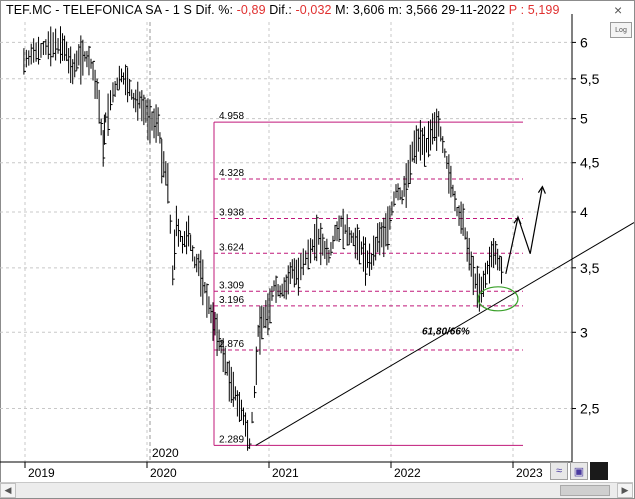  Describe the element at coordinates (559, 471) in the screenshot. I see `zoom-icon: ≈` at that location.